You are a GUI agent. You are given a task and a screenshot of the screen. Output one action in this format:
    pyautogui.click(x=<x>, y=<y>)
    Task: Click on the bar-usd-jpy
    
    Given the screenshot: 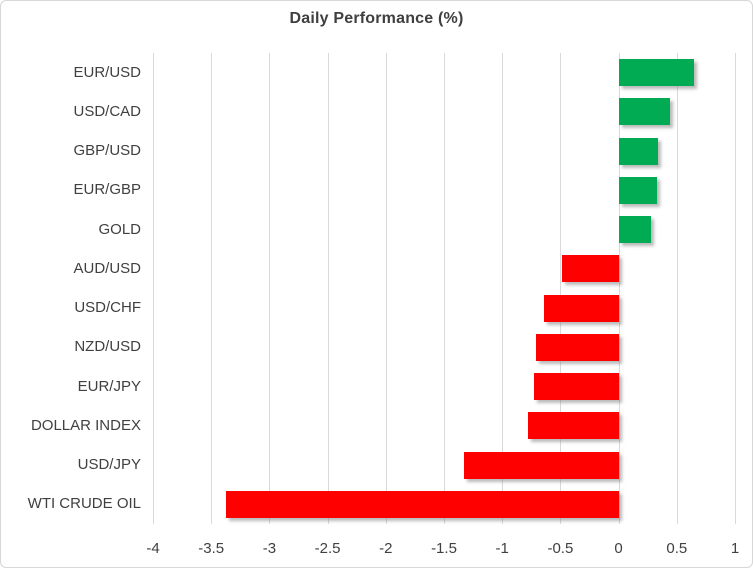 What is the action you would take?
    pyautogui.click(x=541, y=465)
    